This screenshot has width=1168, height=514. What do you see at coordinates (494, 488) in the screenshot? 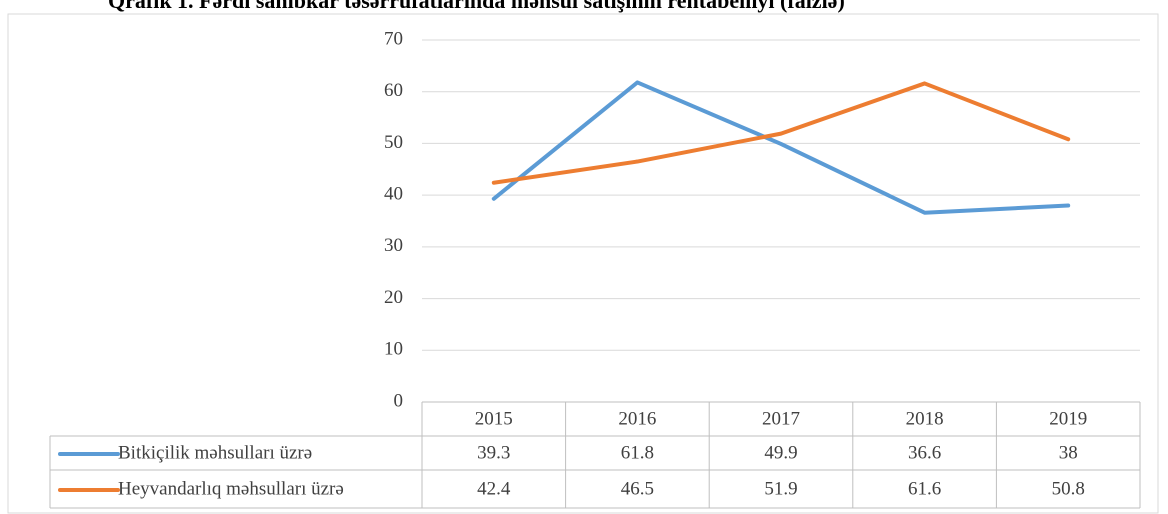
I see `table-value: 42.4` at bounding box center [494, 488].